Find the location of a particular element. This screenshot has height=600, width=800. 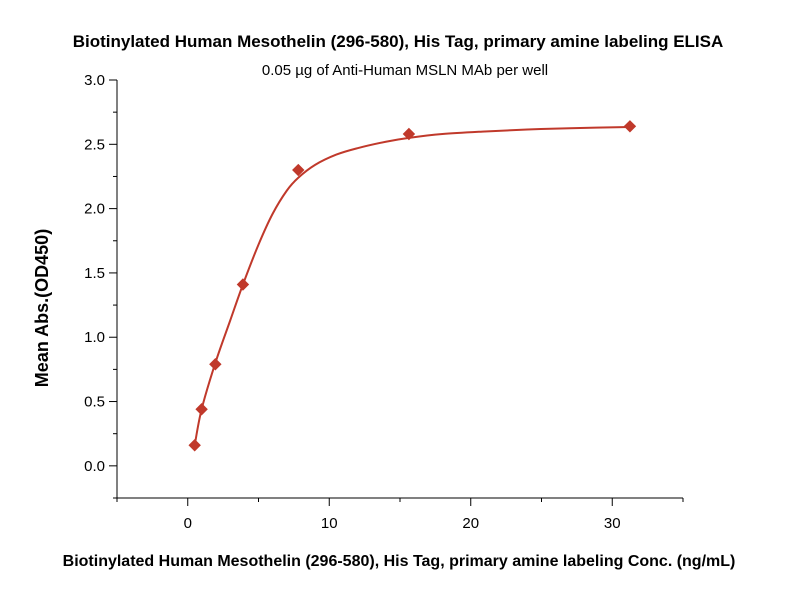

y-tick-label: 1.0 is located at coordinates (94, 337).